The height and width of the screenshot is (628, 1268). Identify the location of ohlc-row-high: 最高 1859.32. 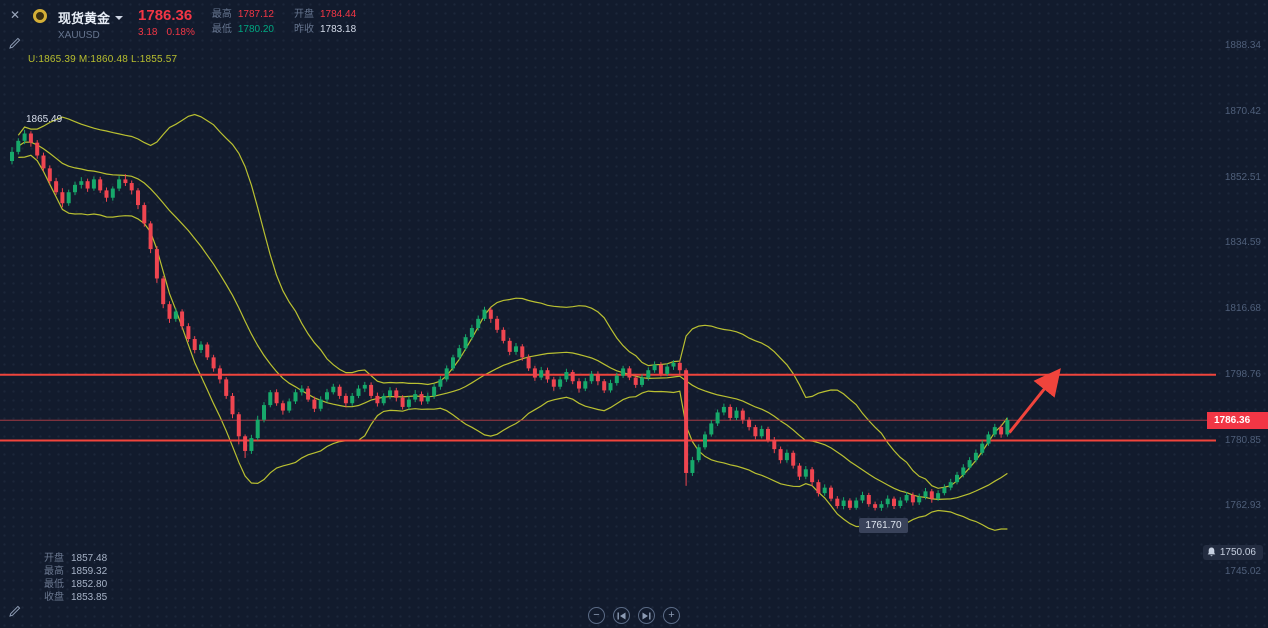
(75, 571).